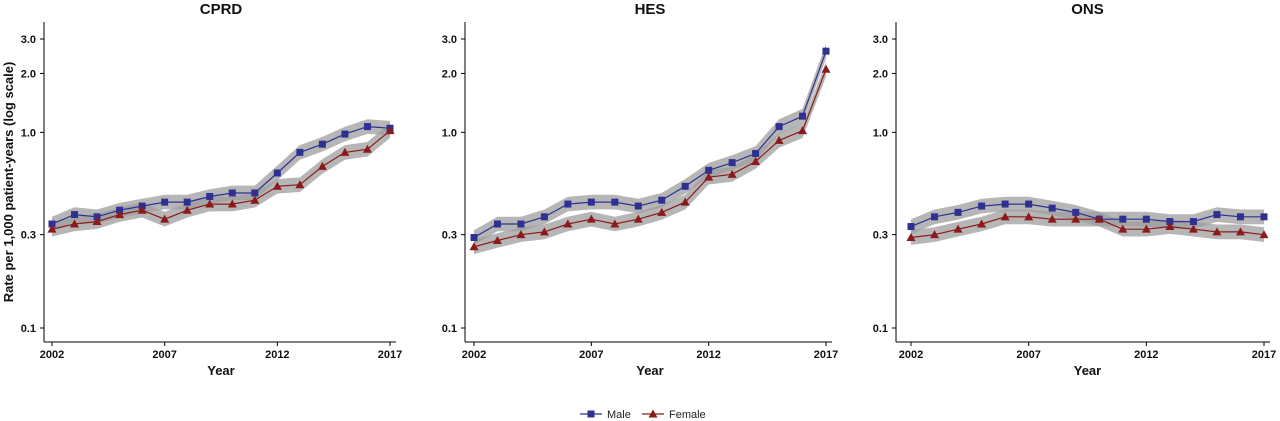 Image resolution: width=1280 pixels, height=421 pixels. What do you see at coordinates (650, 9) in the screenshot?
I see `panel-title: HES` at bounding box center [650, 9].